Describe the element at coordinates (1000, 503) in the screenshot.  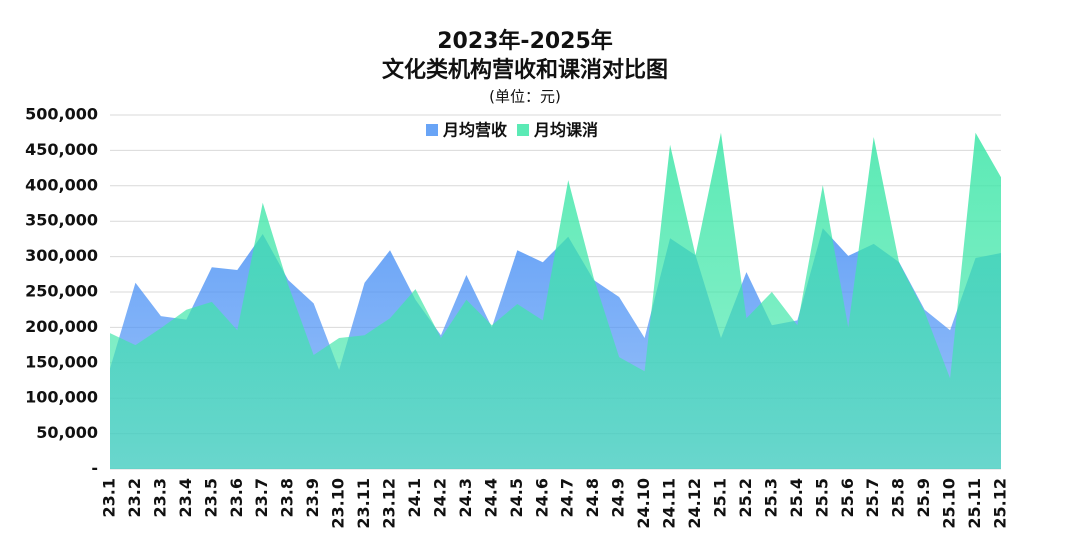
I see `x-tick-label: 25.12` at that location.